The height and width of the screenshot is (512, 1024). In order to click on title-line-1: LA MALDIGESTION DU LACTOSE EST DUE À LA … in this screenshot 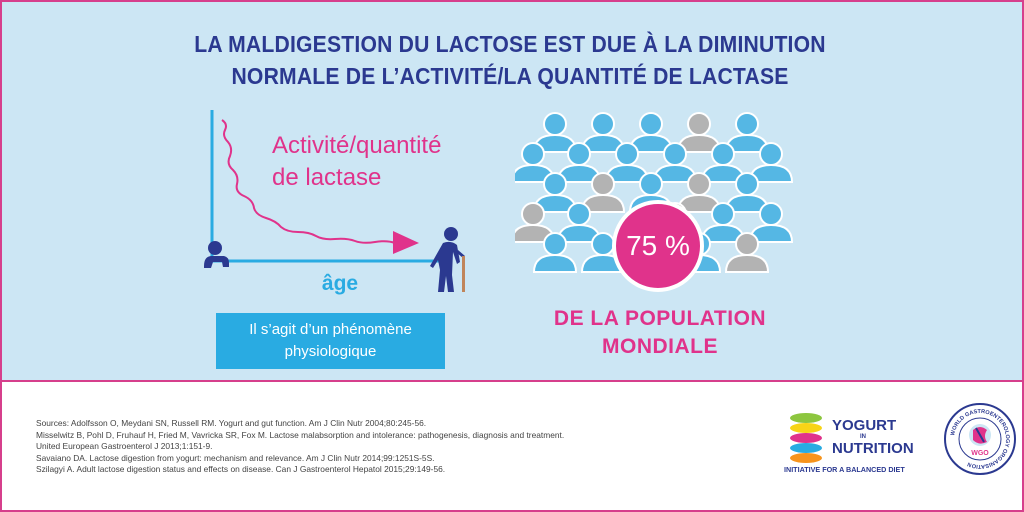, I will do `click(510, 44)`.